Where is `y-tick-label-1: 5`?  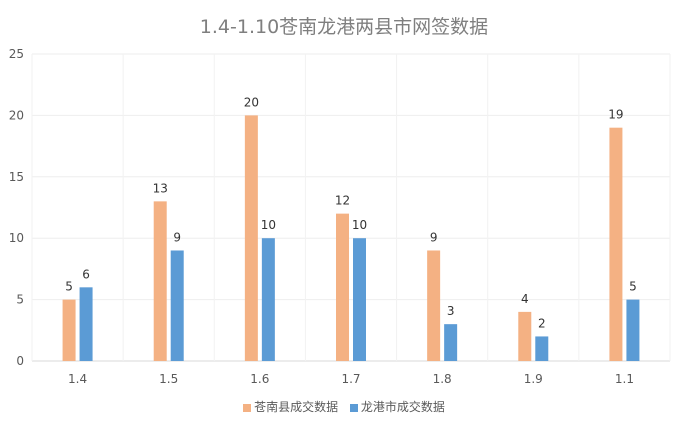 y-tick-label-1: 5 is located at coordinates (20, 300).